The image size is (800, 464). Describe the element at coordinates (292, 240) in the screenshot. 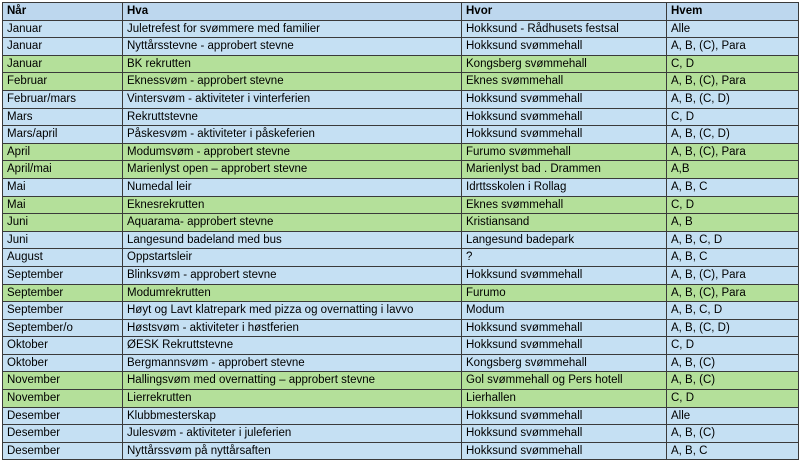

I see `table-cell: Langesund badeland med bus` at that location.